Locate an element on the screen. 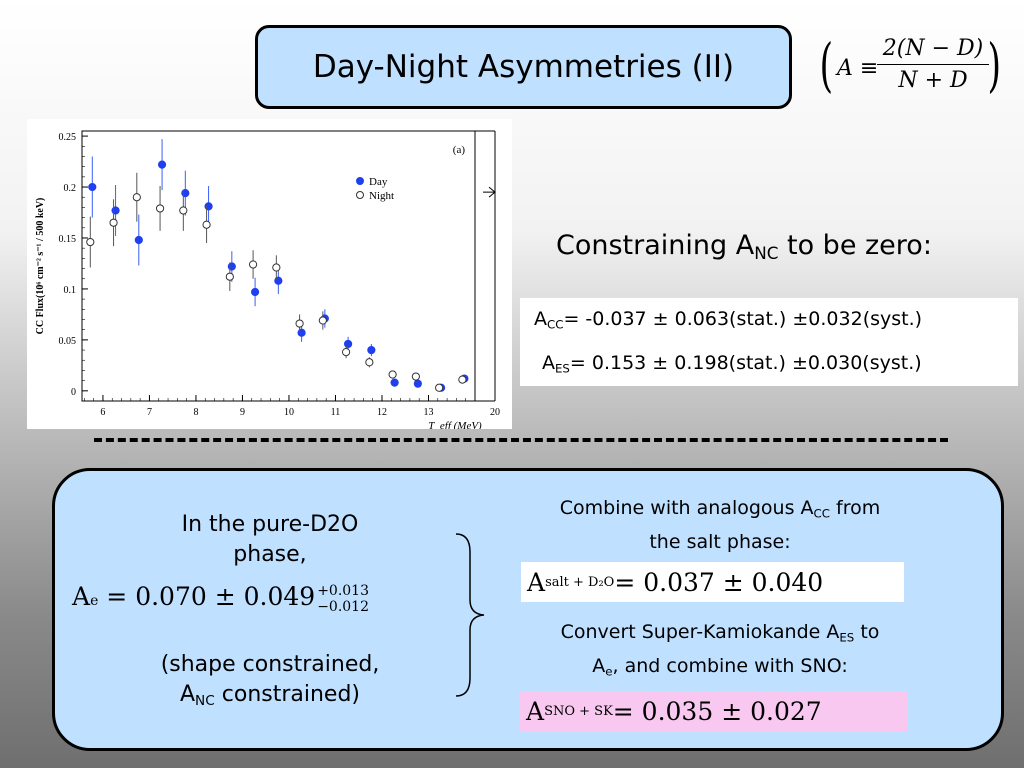  convert-a: Convert Super-Kamiokande A is located at coordinates (700, 632).